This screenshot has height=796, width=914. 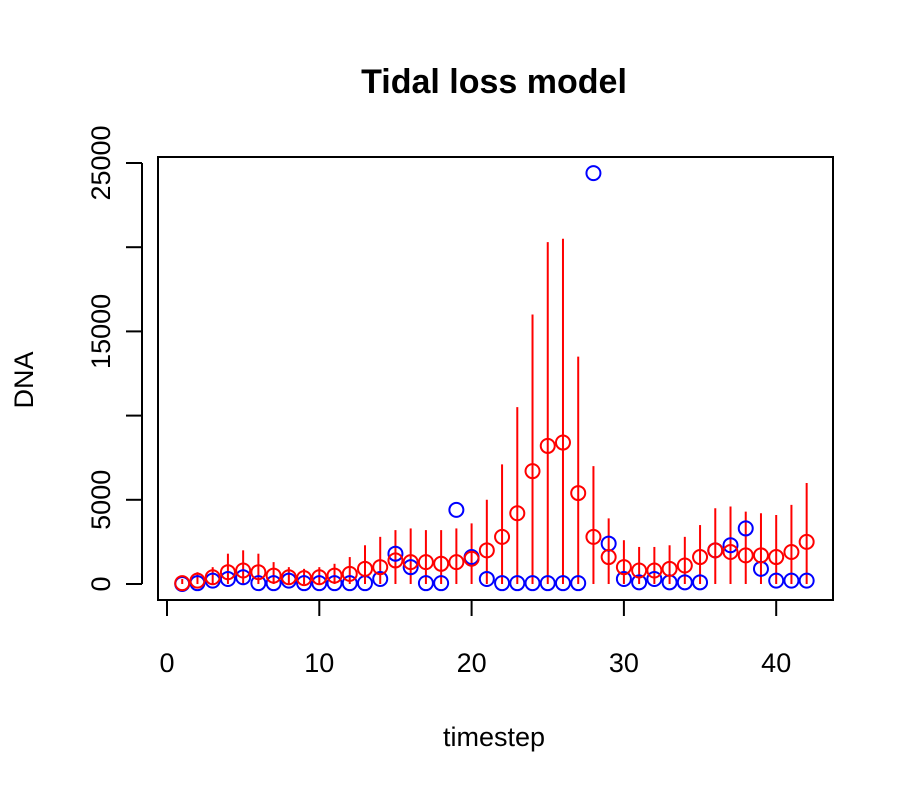 I want to click on x-tick-label: 0, so click(x=166, y=663).